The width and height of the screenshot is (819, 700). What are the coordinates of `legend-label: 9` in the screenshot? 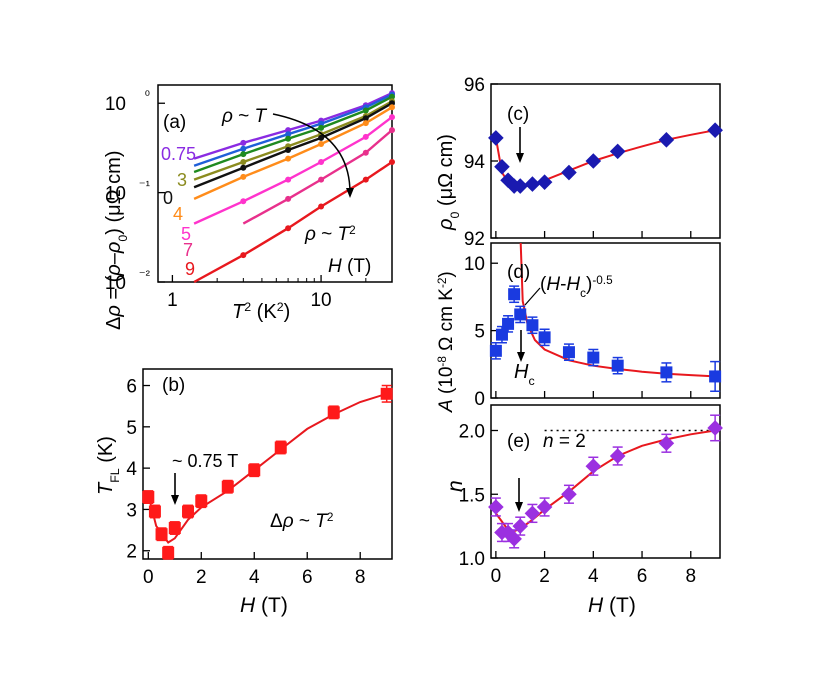 It's located at (190, 269).